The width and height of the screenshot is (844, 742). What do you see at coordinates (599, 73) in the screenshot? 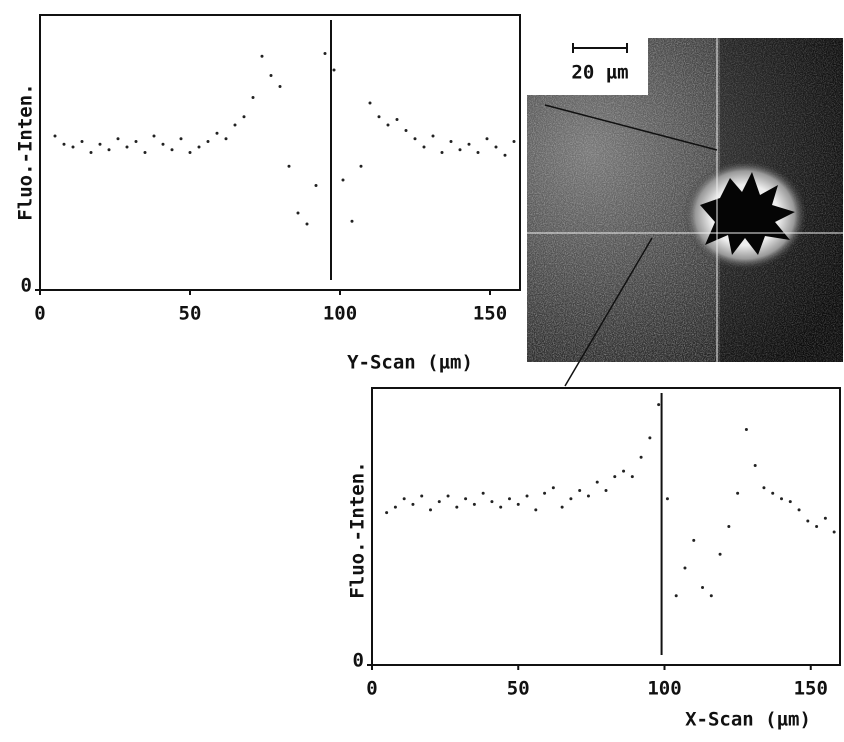
I see `scale-label: 20 µm` at bounding box center [599, 73].